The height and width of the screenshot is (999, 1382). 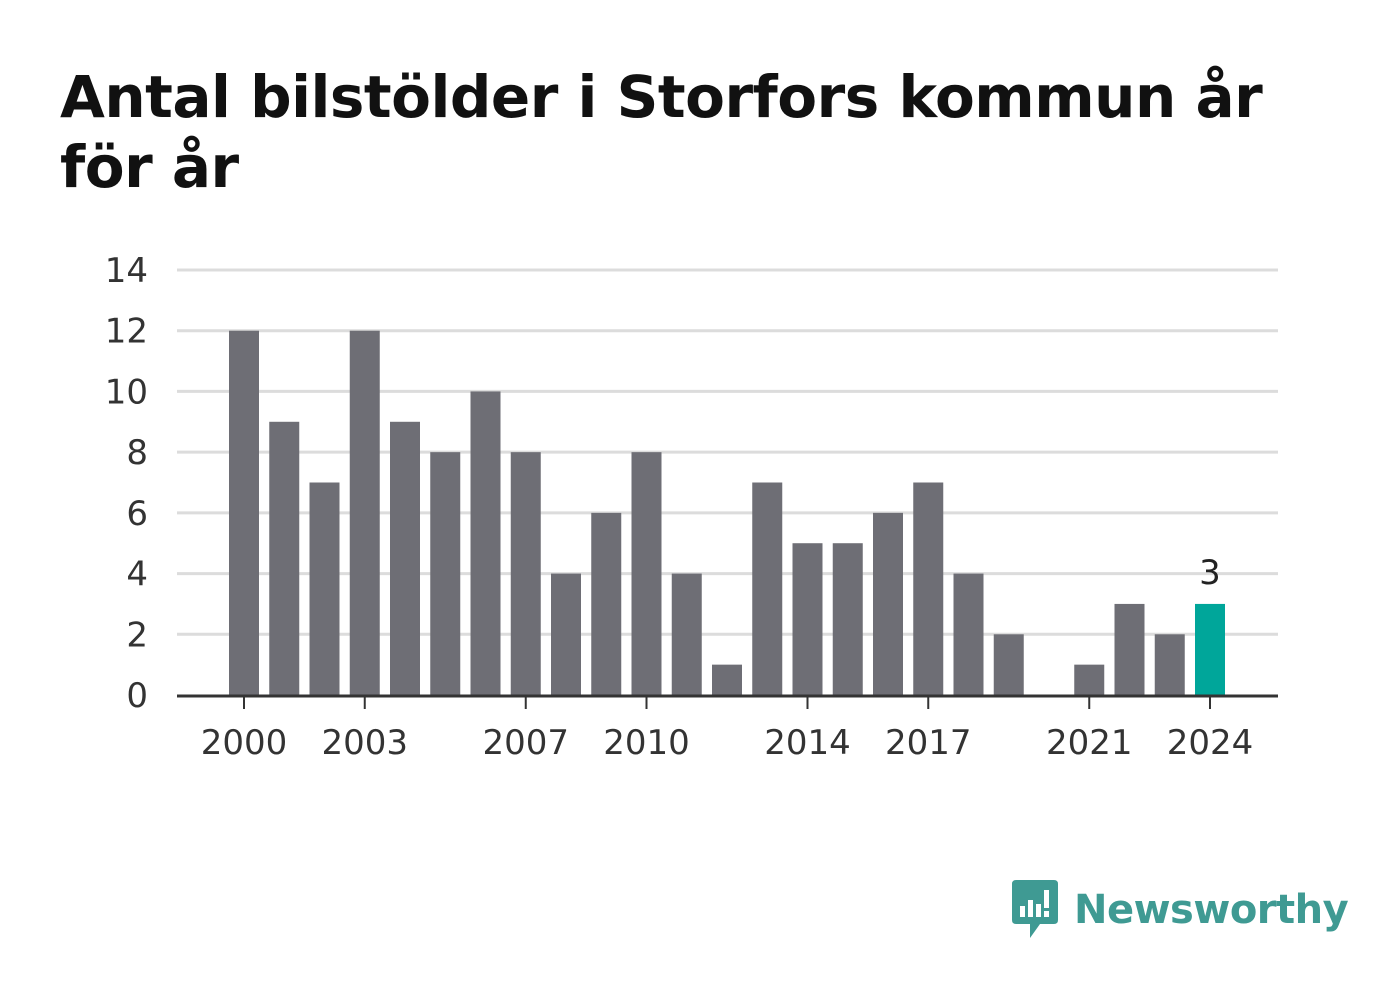 I want to click on y-axis-ticks: 0 2 4 6 8 10 12 14, so click(x=126, y=483).